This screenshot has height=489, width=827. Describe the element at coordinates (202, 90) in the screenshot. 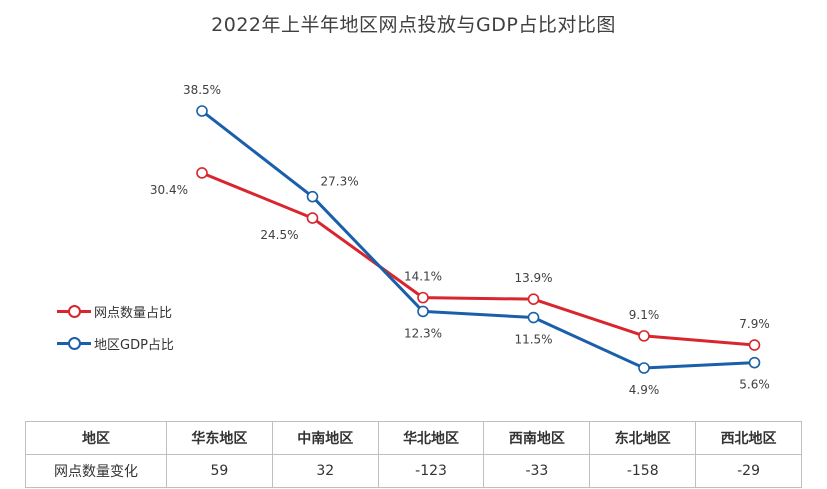

I see `data-label: 38.5%` at that location.